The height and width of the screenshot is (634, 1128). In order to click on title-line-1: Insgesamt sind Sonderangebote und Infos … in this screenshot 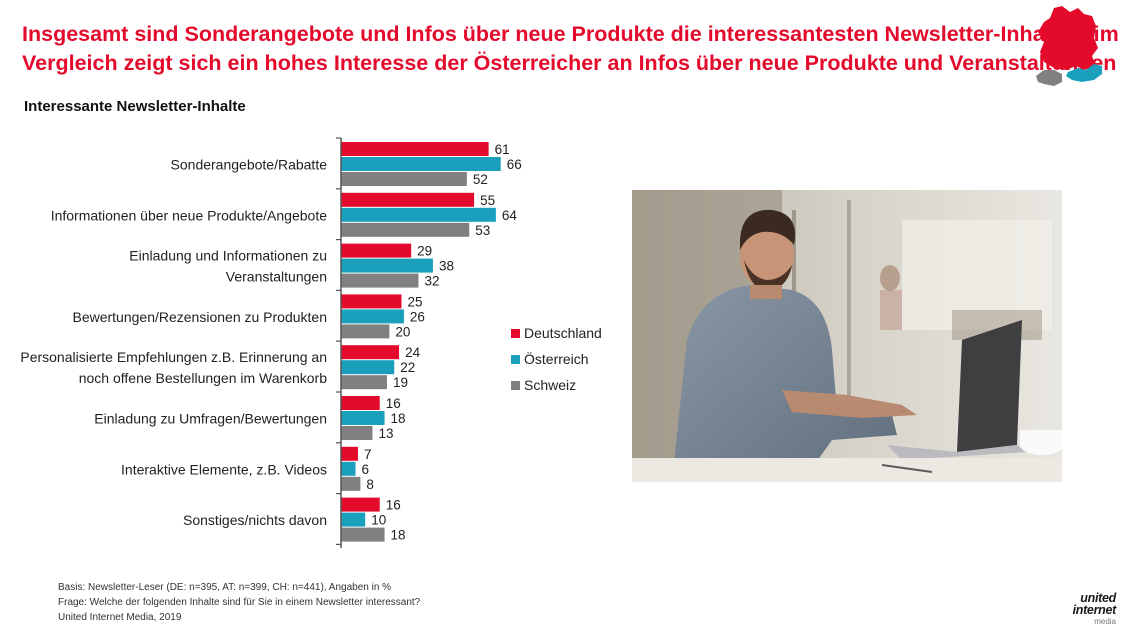, I will do `click(570, 34)`.